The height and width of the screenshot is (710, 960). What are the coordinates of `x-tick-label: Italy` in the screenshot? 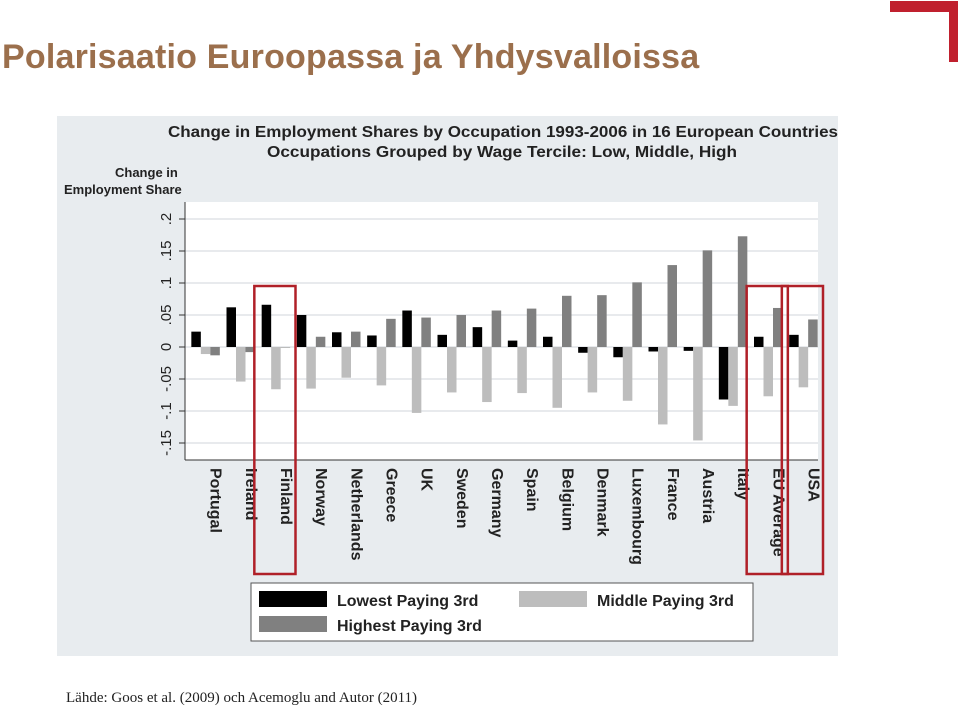 It's located at (742, 484).